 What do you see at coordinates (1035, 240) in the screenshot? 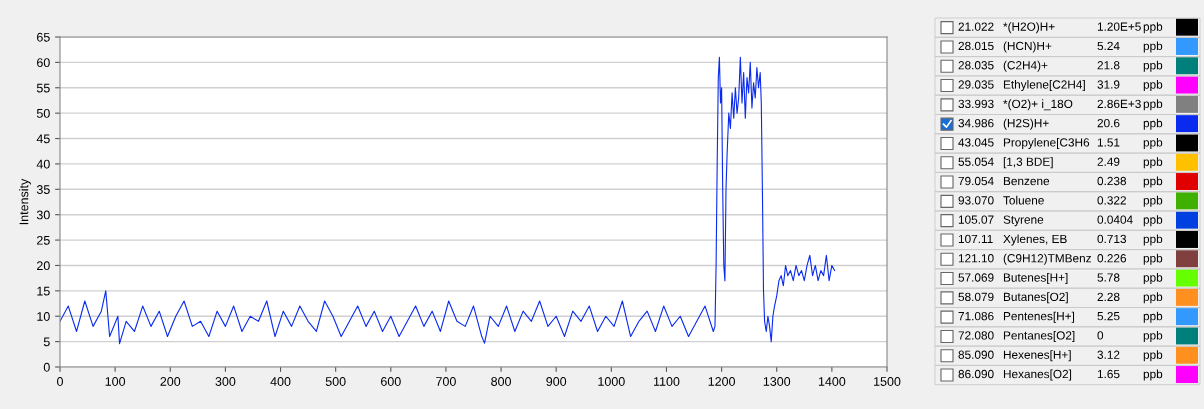
I see `text: Xylenes, EB` at bounding box center [1035, 240].